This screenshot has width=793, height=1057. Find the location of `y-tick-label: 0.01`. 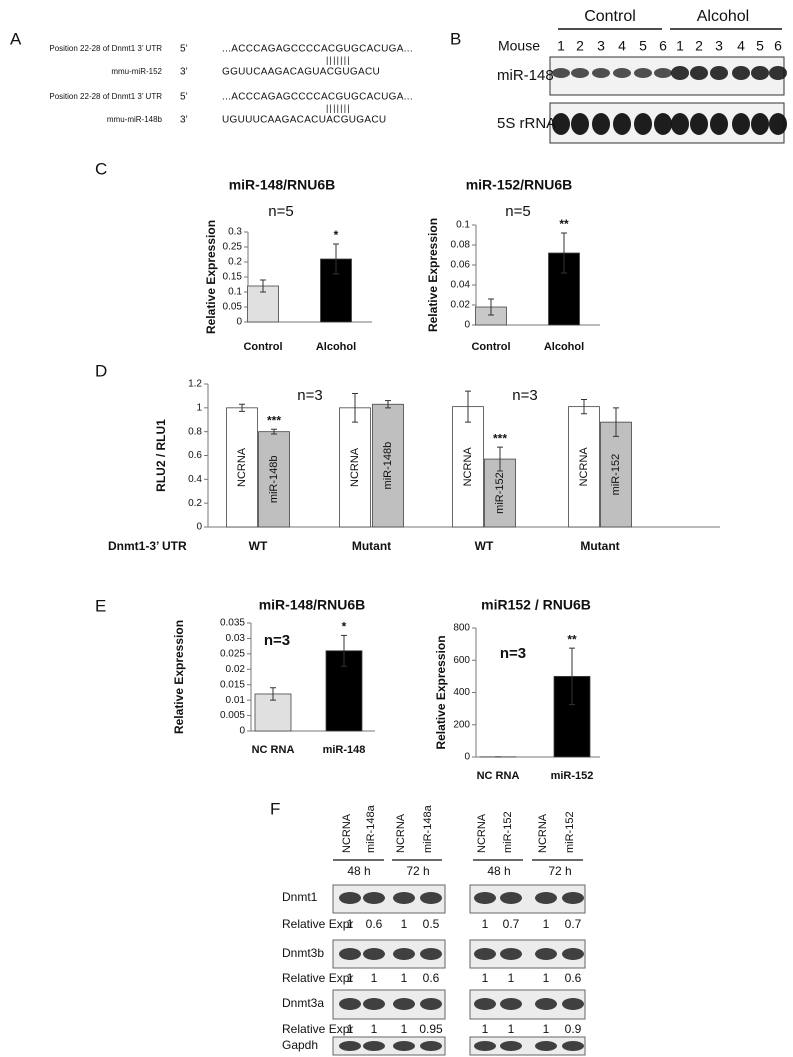

y-tick-label: 0.01 is located at coordinates (236, 700).